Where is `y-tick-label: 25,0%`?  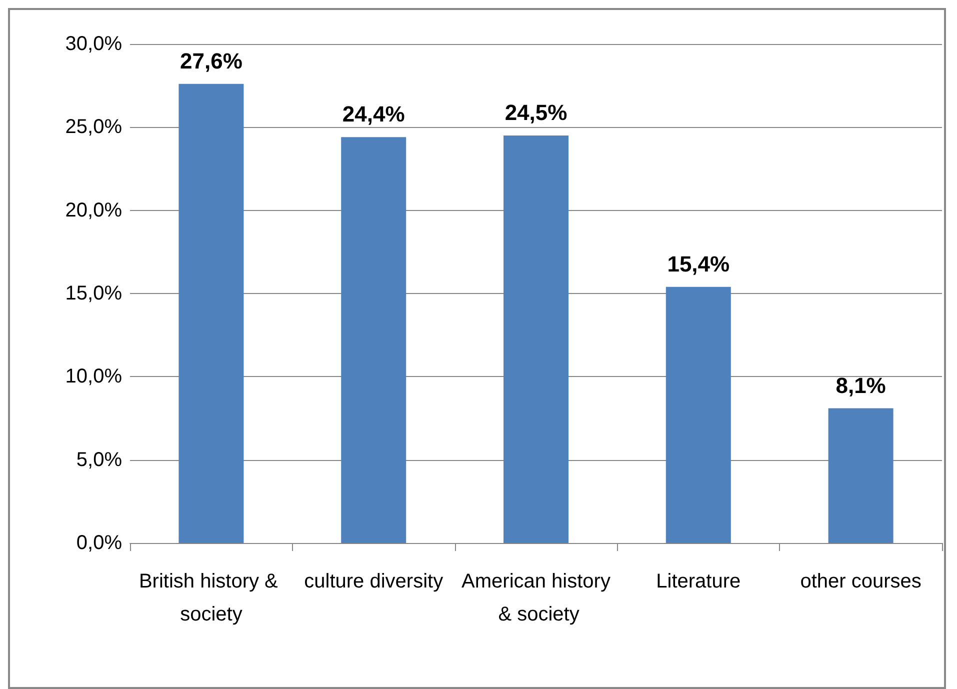
y-tick-label: 25,0% is located at coordinates (93, 127).